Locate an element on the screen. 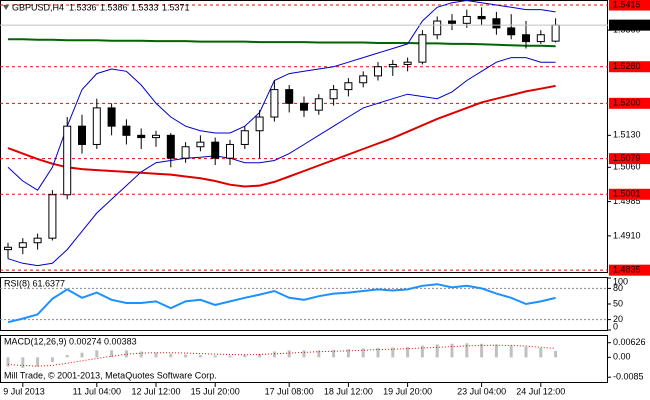 This screenshot has width=650, height=400. x-tick-label: 17 Jul 08:00 is located at coordinates (289, 391).